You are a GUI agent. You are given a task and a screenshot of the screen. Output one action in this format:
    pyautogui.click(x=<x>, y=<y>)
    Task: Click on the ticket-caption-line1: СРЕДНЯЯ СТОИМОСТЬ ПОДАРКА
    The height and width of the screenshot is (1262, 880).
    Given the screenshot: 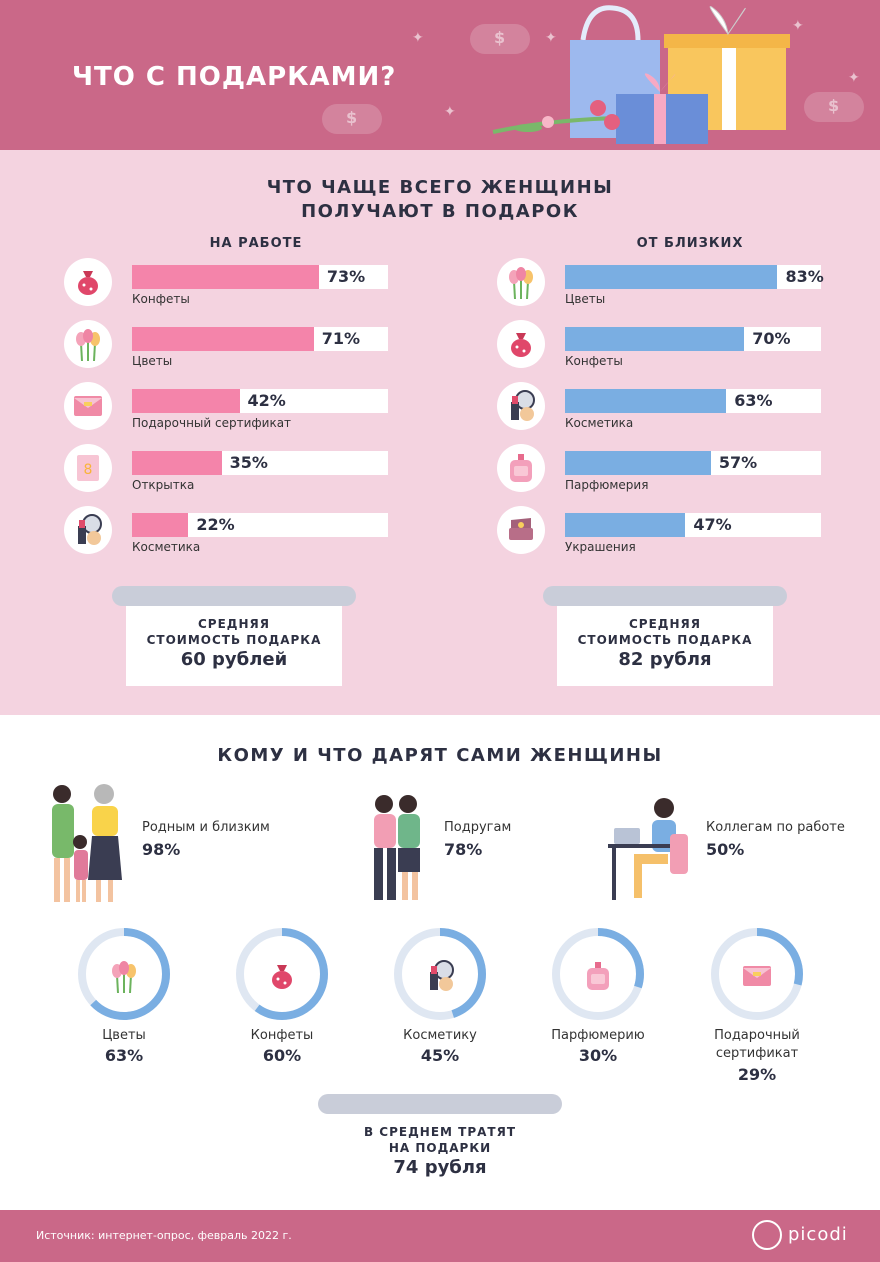 What is the action you would take?
    pyautogui.click(x=234, y=632)
    